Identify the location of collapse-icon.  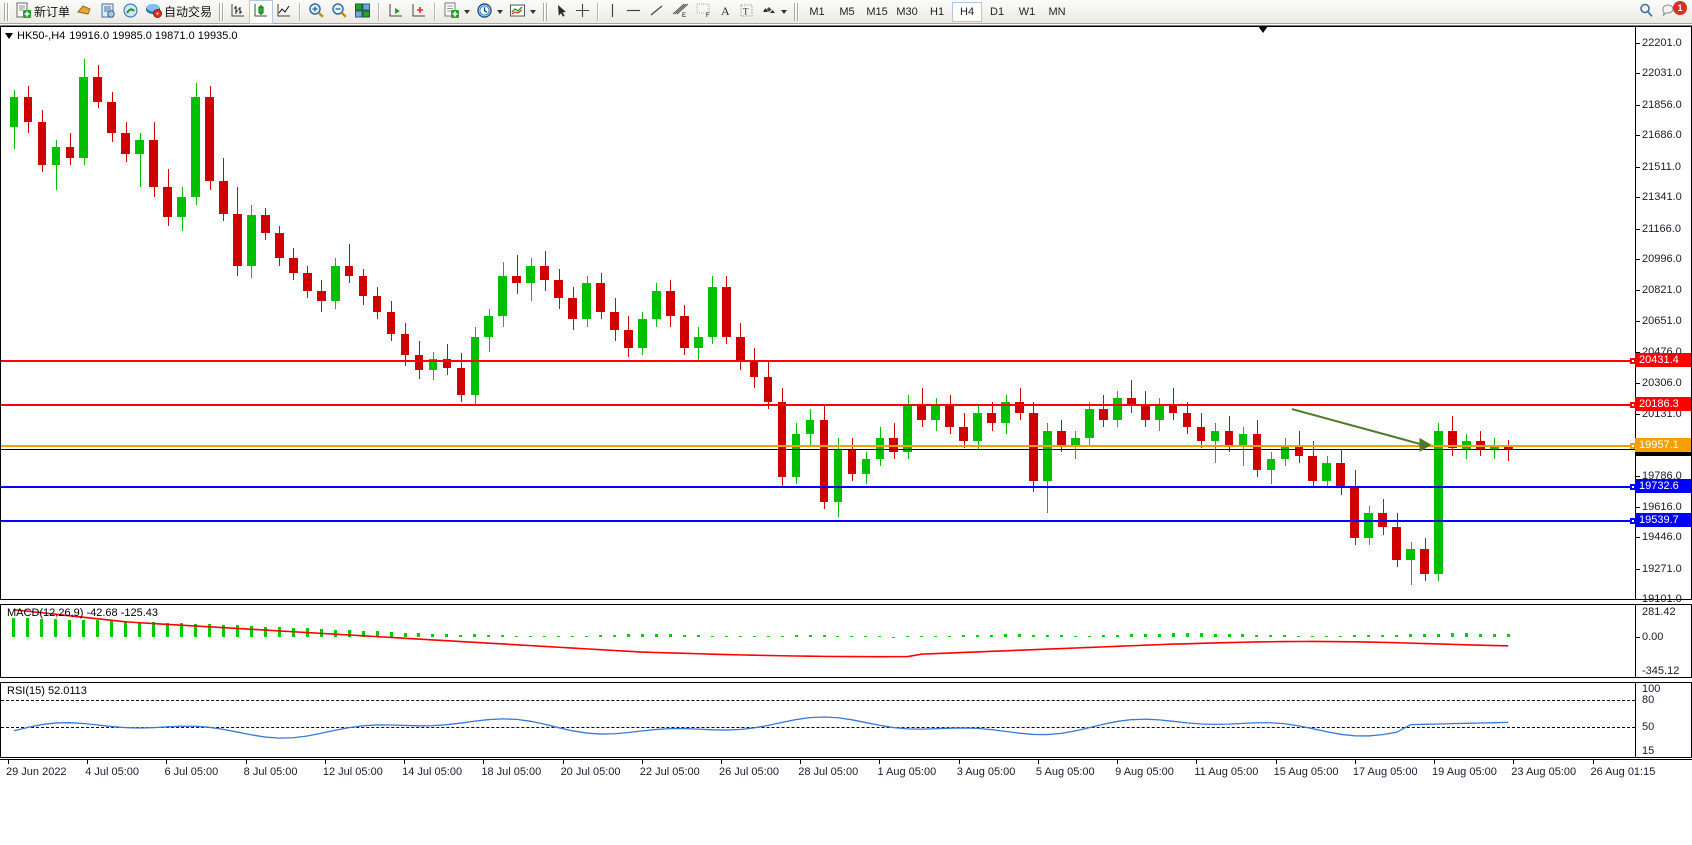
(9, 36).